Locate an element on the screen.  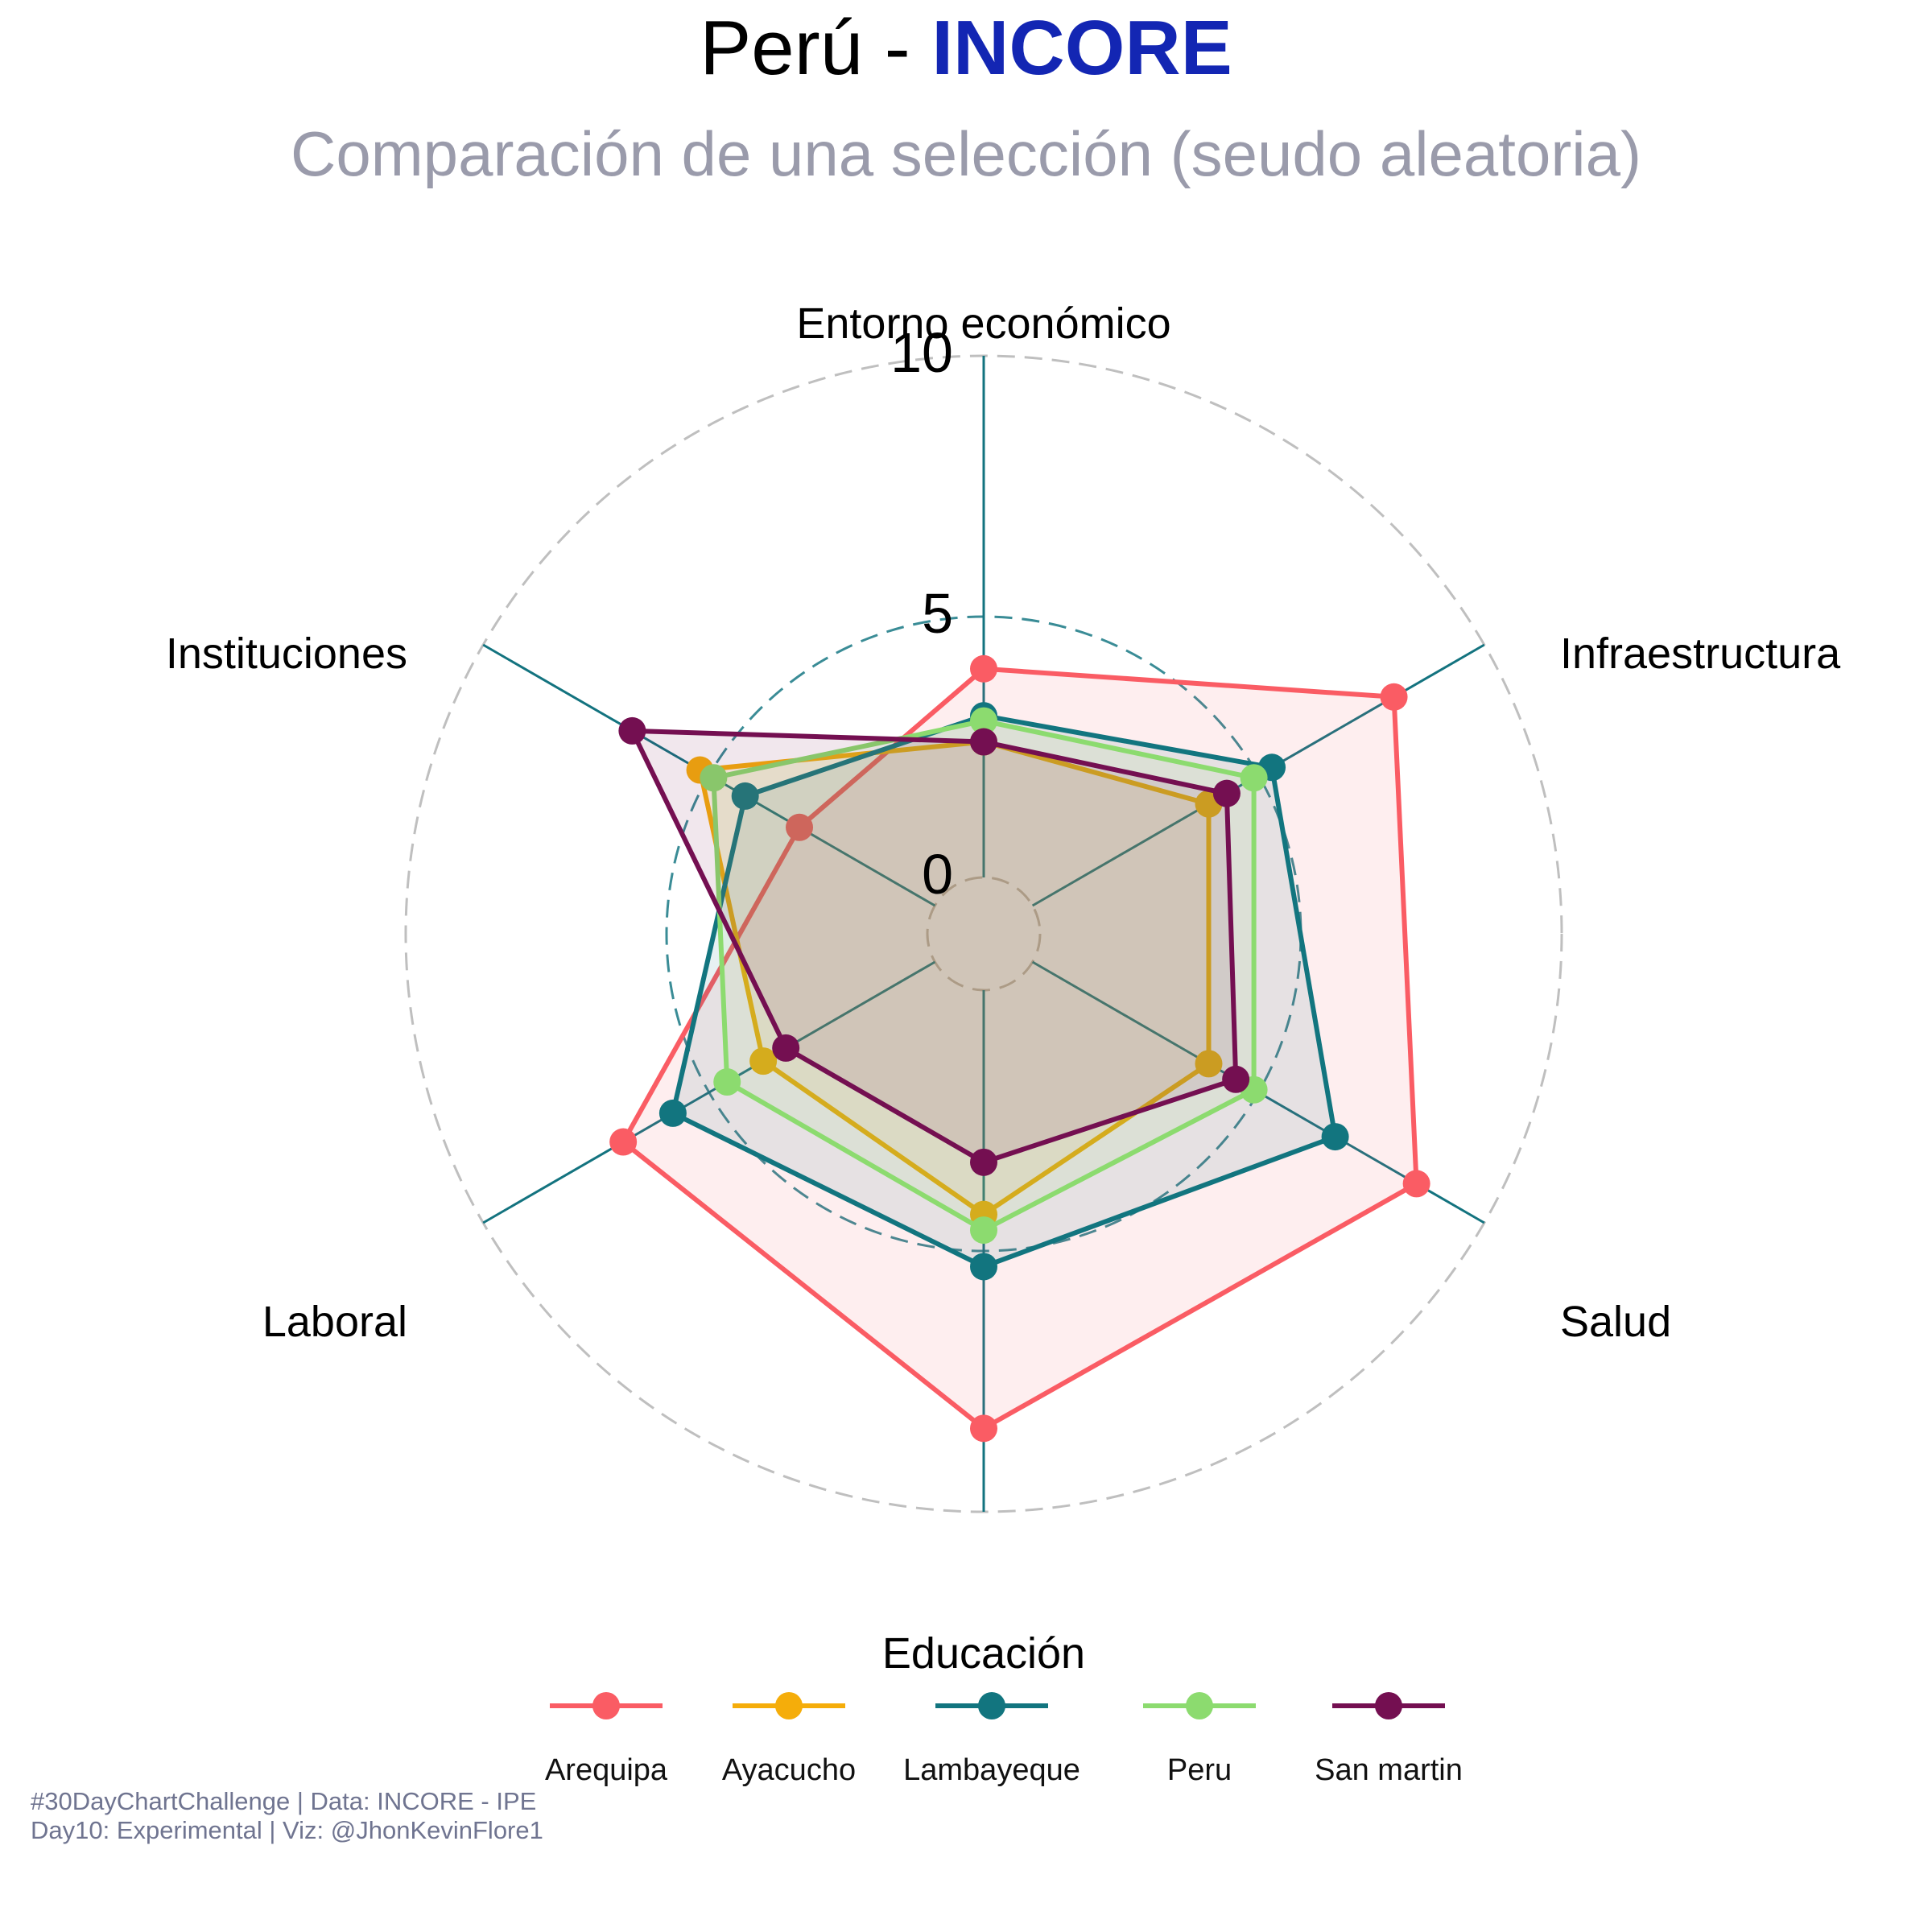
legend-item-peru: Peru is located at coordinates (1199, 1739).